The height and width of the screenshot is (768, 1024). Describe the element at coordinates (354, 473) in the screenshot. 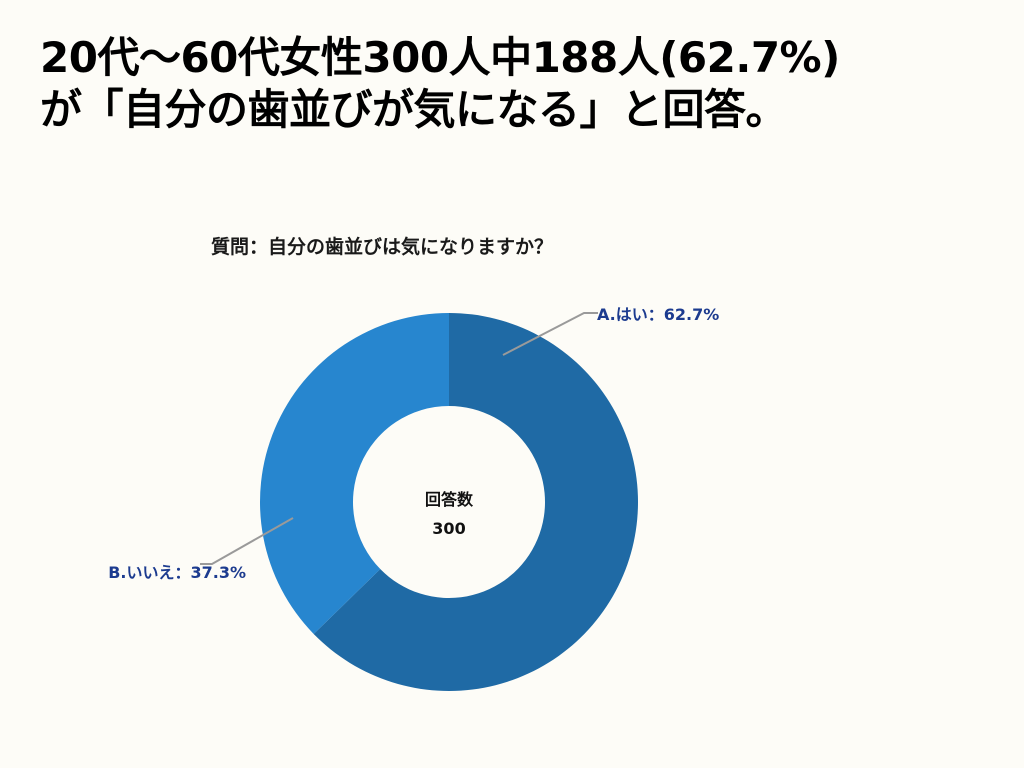

I see `donut-slice-no` at that location.